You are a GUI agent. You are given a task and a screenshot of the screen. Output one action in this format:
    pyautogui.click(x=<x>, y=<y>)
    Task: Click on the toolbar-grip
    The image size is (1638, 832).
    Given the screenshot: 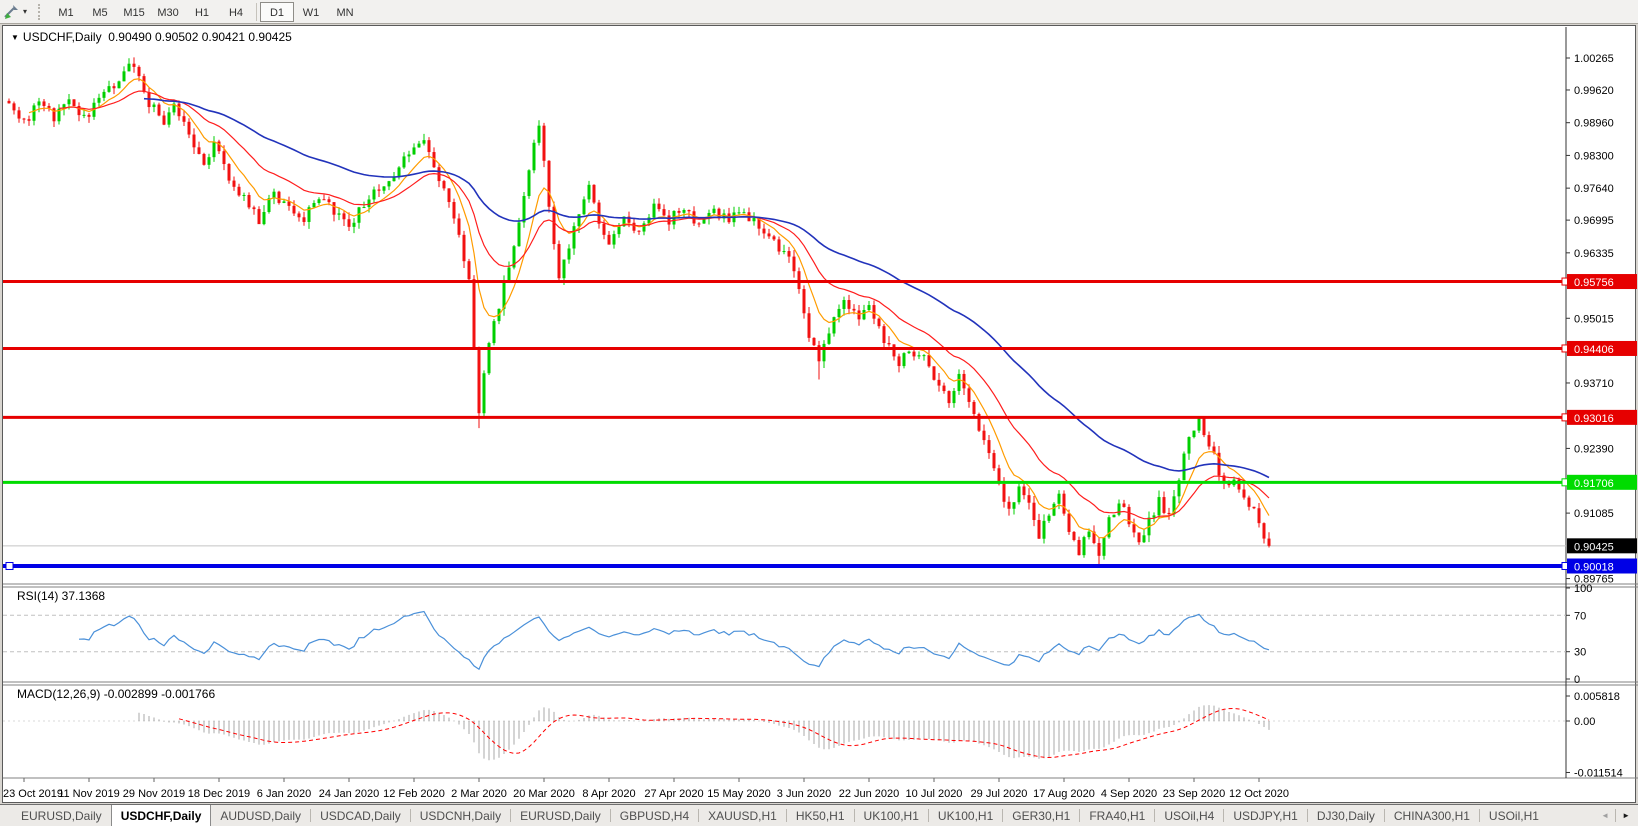 What is the action you would take?
    pyautogui.click(x=41, y=11)
    